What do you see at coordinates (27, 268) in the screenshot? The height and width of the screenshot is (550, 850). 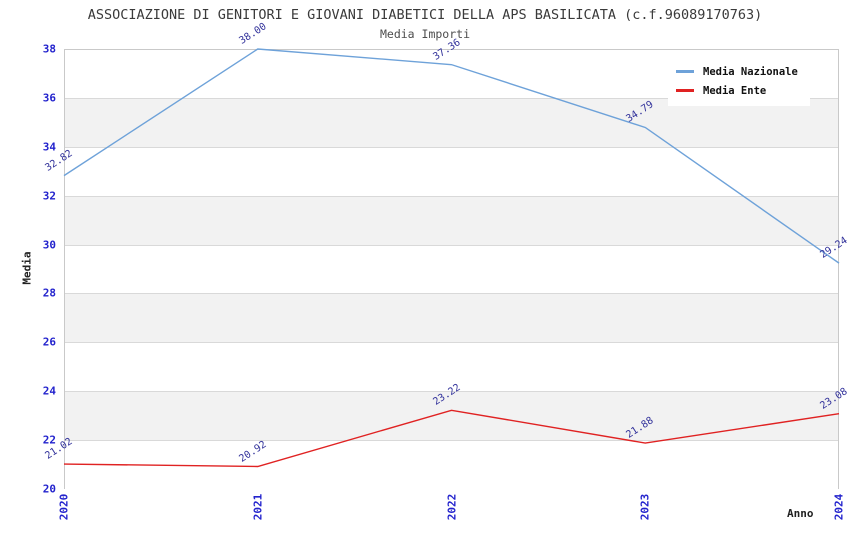 I see `y-axis-label: Media` at bounding box center [27, 268].